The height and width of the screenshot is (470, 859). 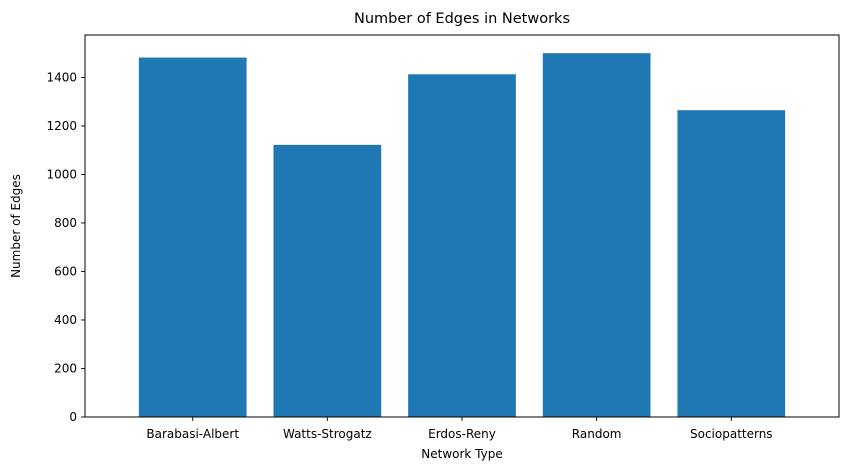 I want to click on y-tick-label: 400, so click(x=65, y=320).